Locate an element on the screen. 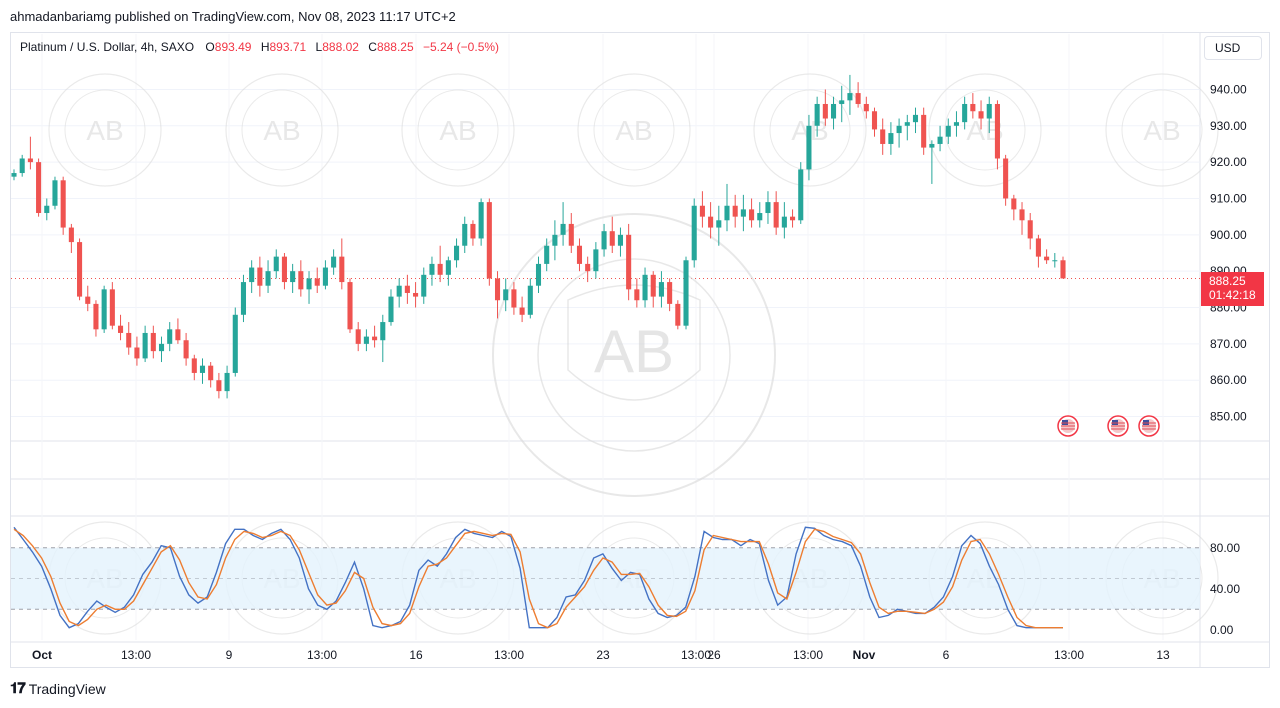  stochastic-d-line is located at coordinates (538, 578).